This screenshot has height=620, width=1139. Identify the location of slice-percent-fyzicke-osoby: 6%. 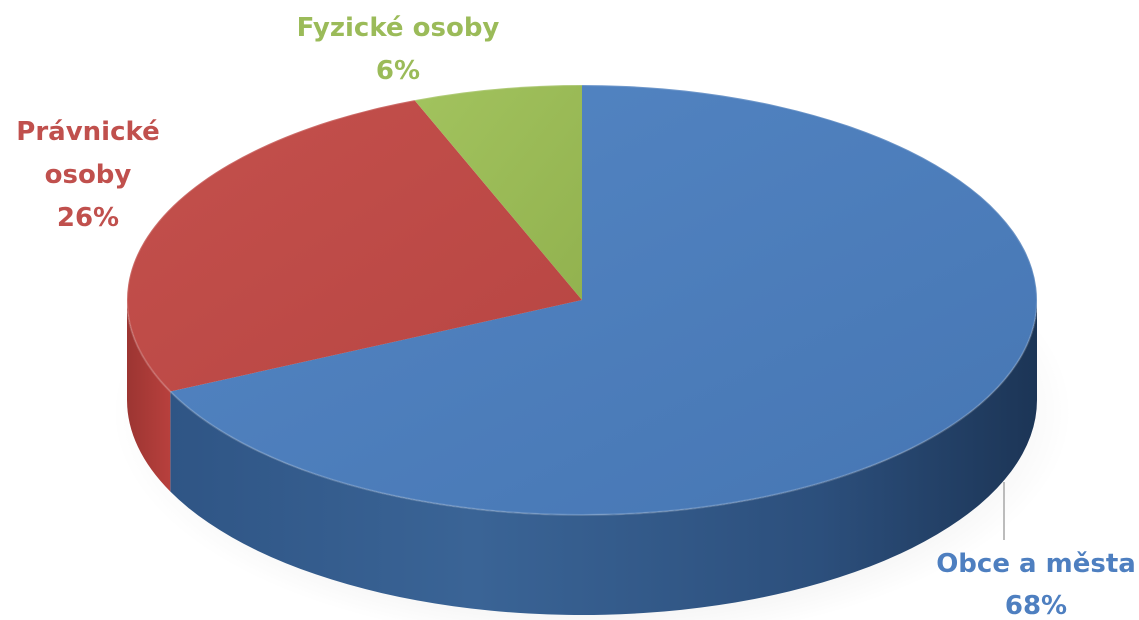
(398, 71).